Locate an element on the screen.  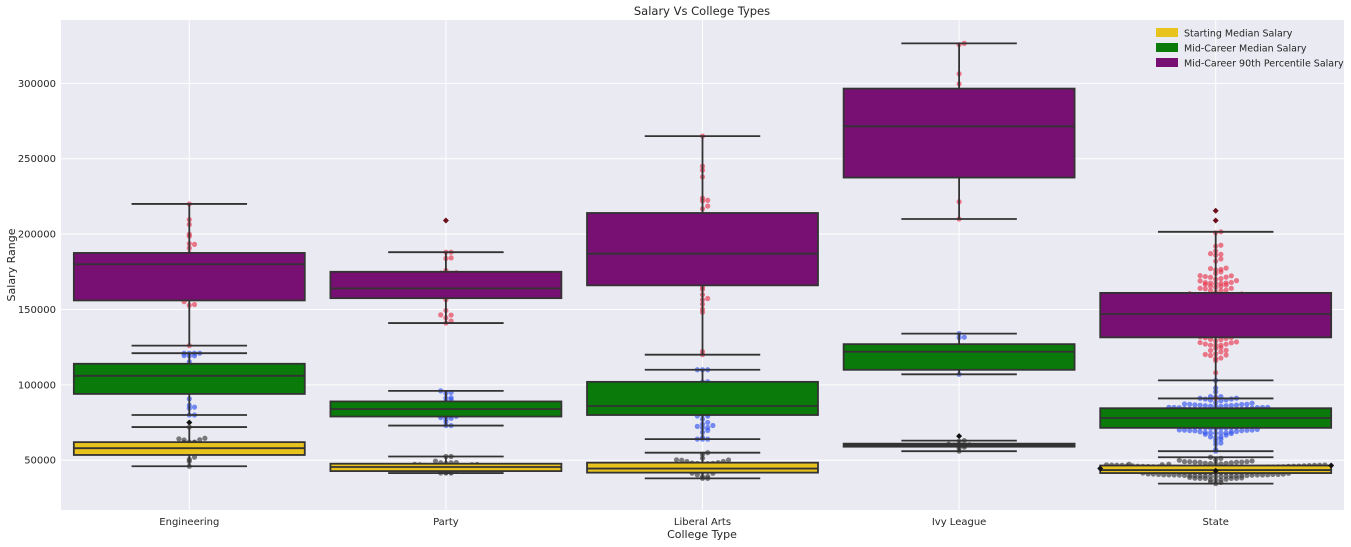
y-tick-label: 200000 is located at coordinates (37, 235).